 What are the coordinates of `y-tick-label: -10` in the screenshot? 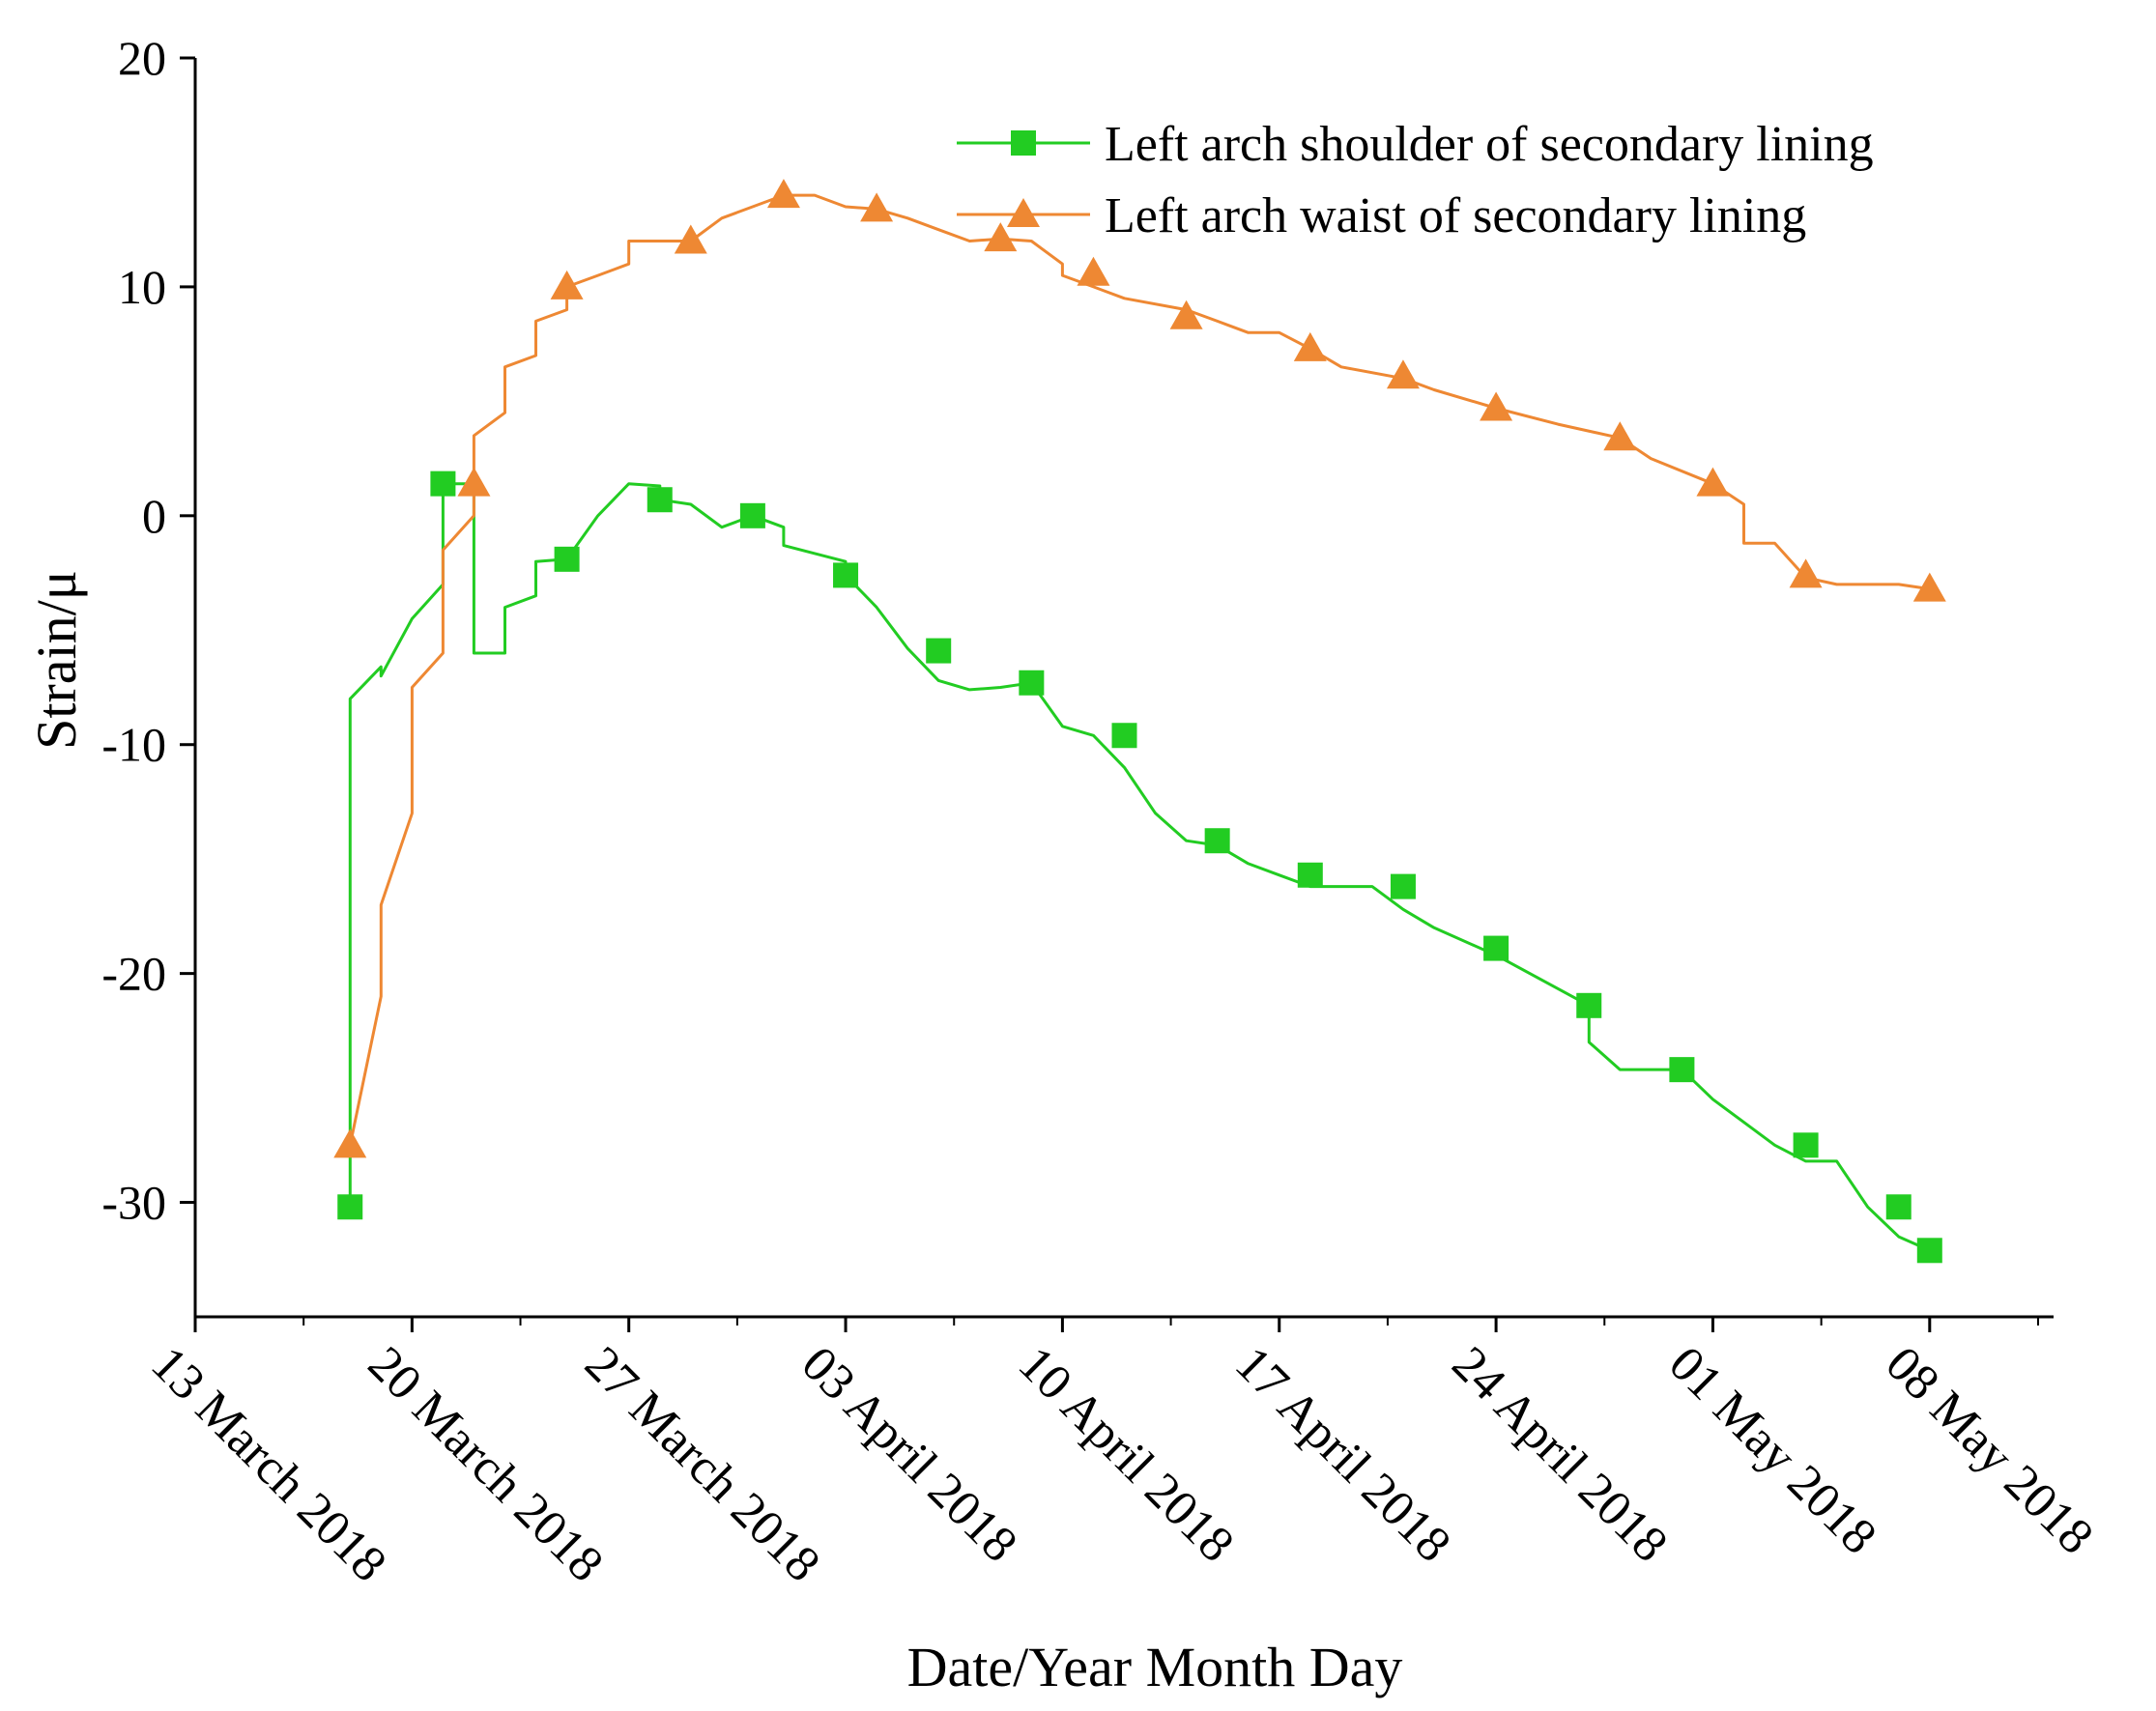 It's located at (134, 745).